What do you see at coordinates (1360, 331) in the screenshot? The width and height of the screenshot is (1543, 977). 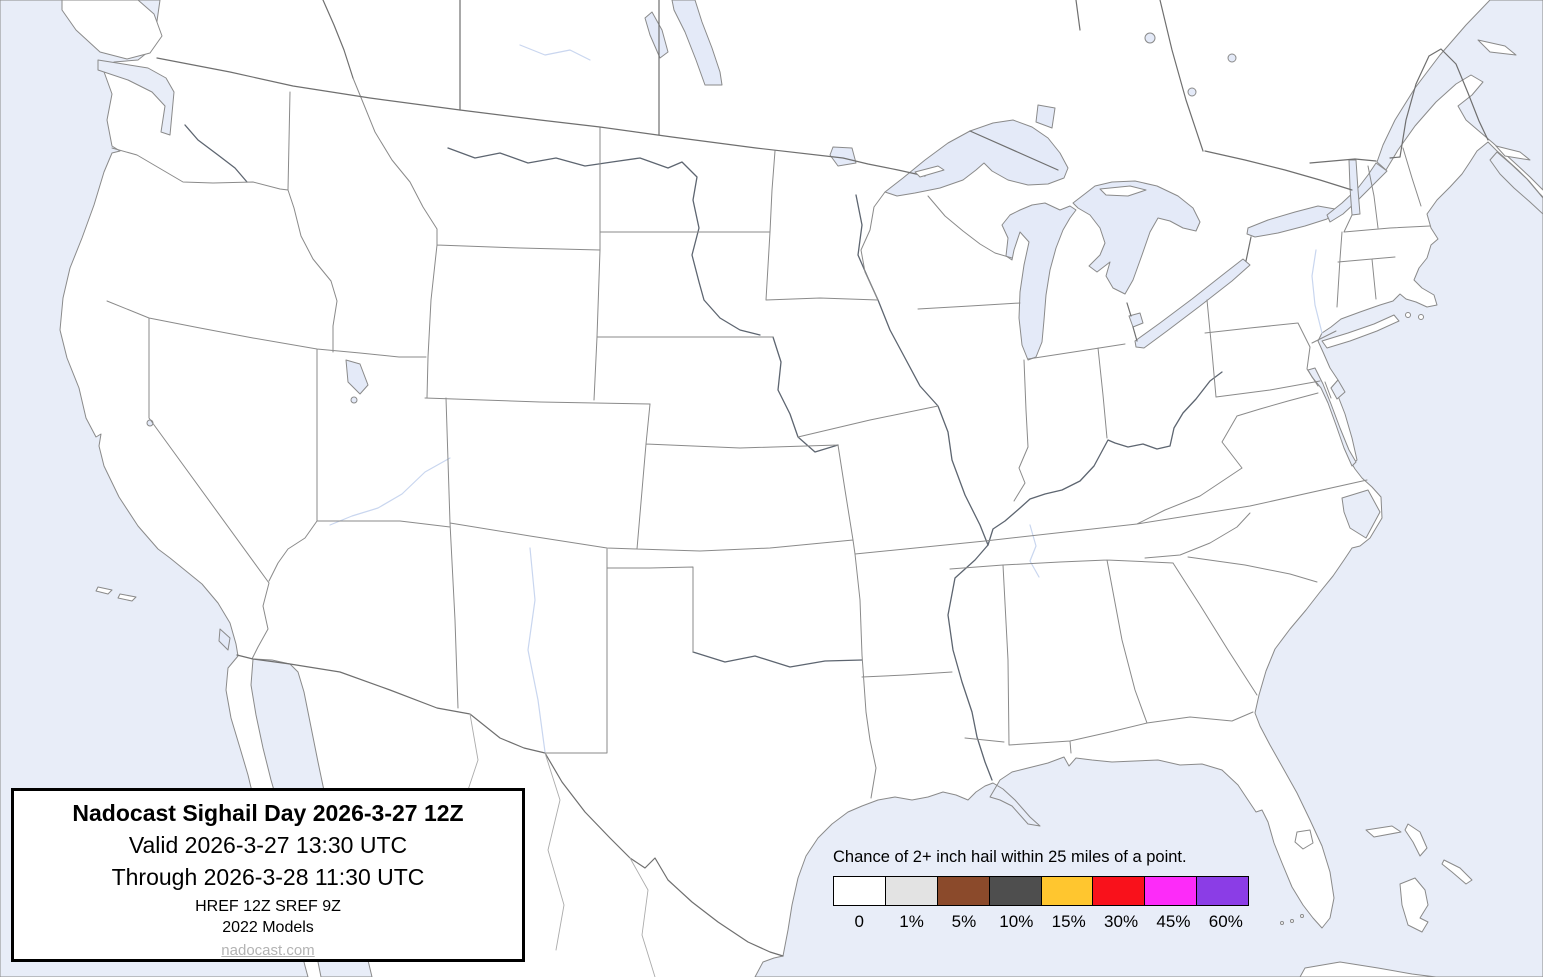 I see `long-island` at bounding box center [1360, 331].